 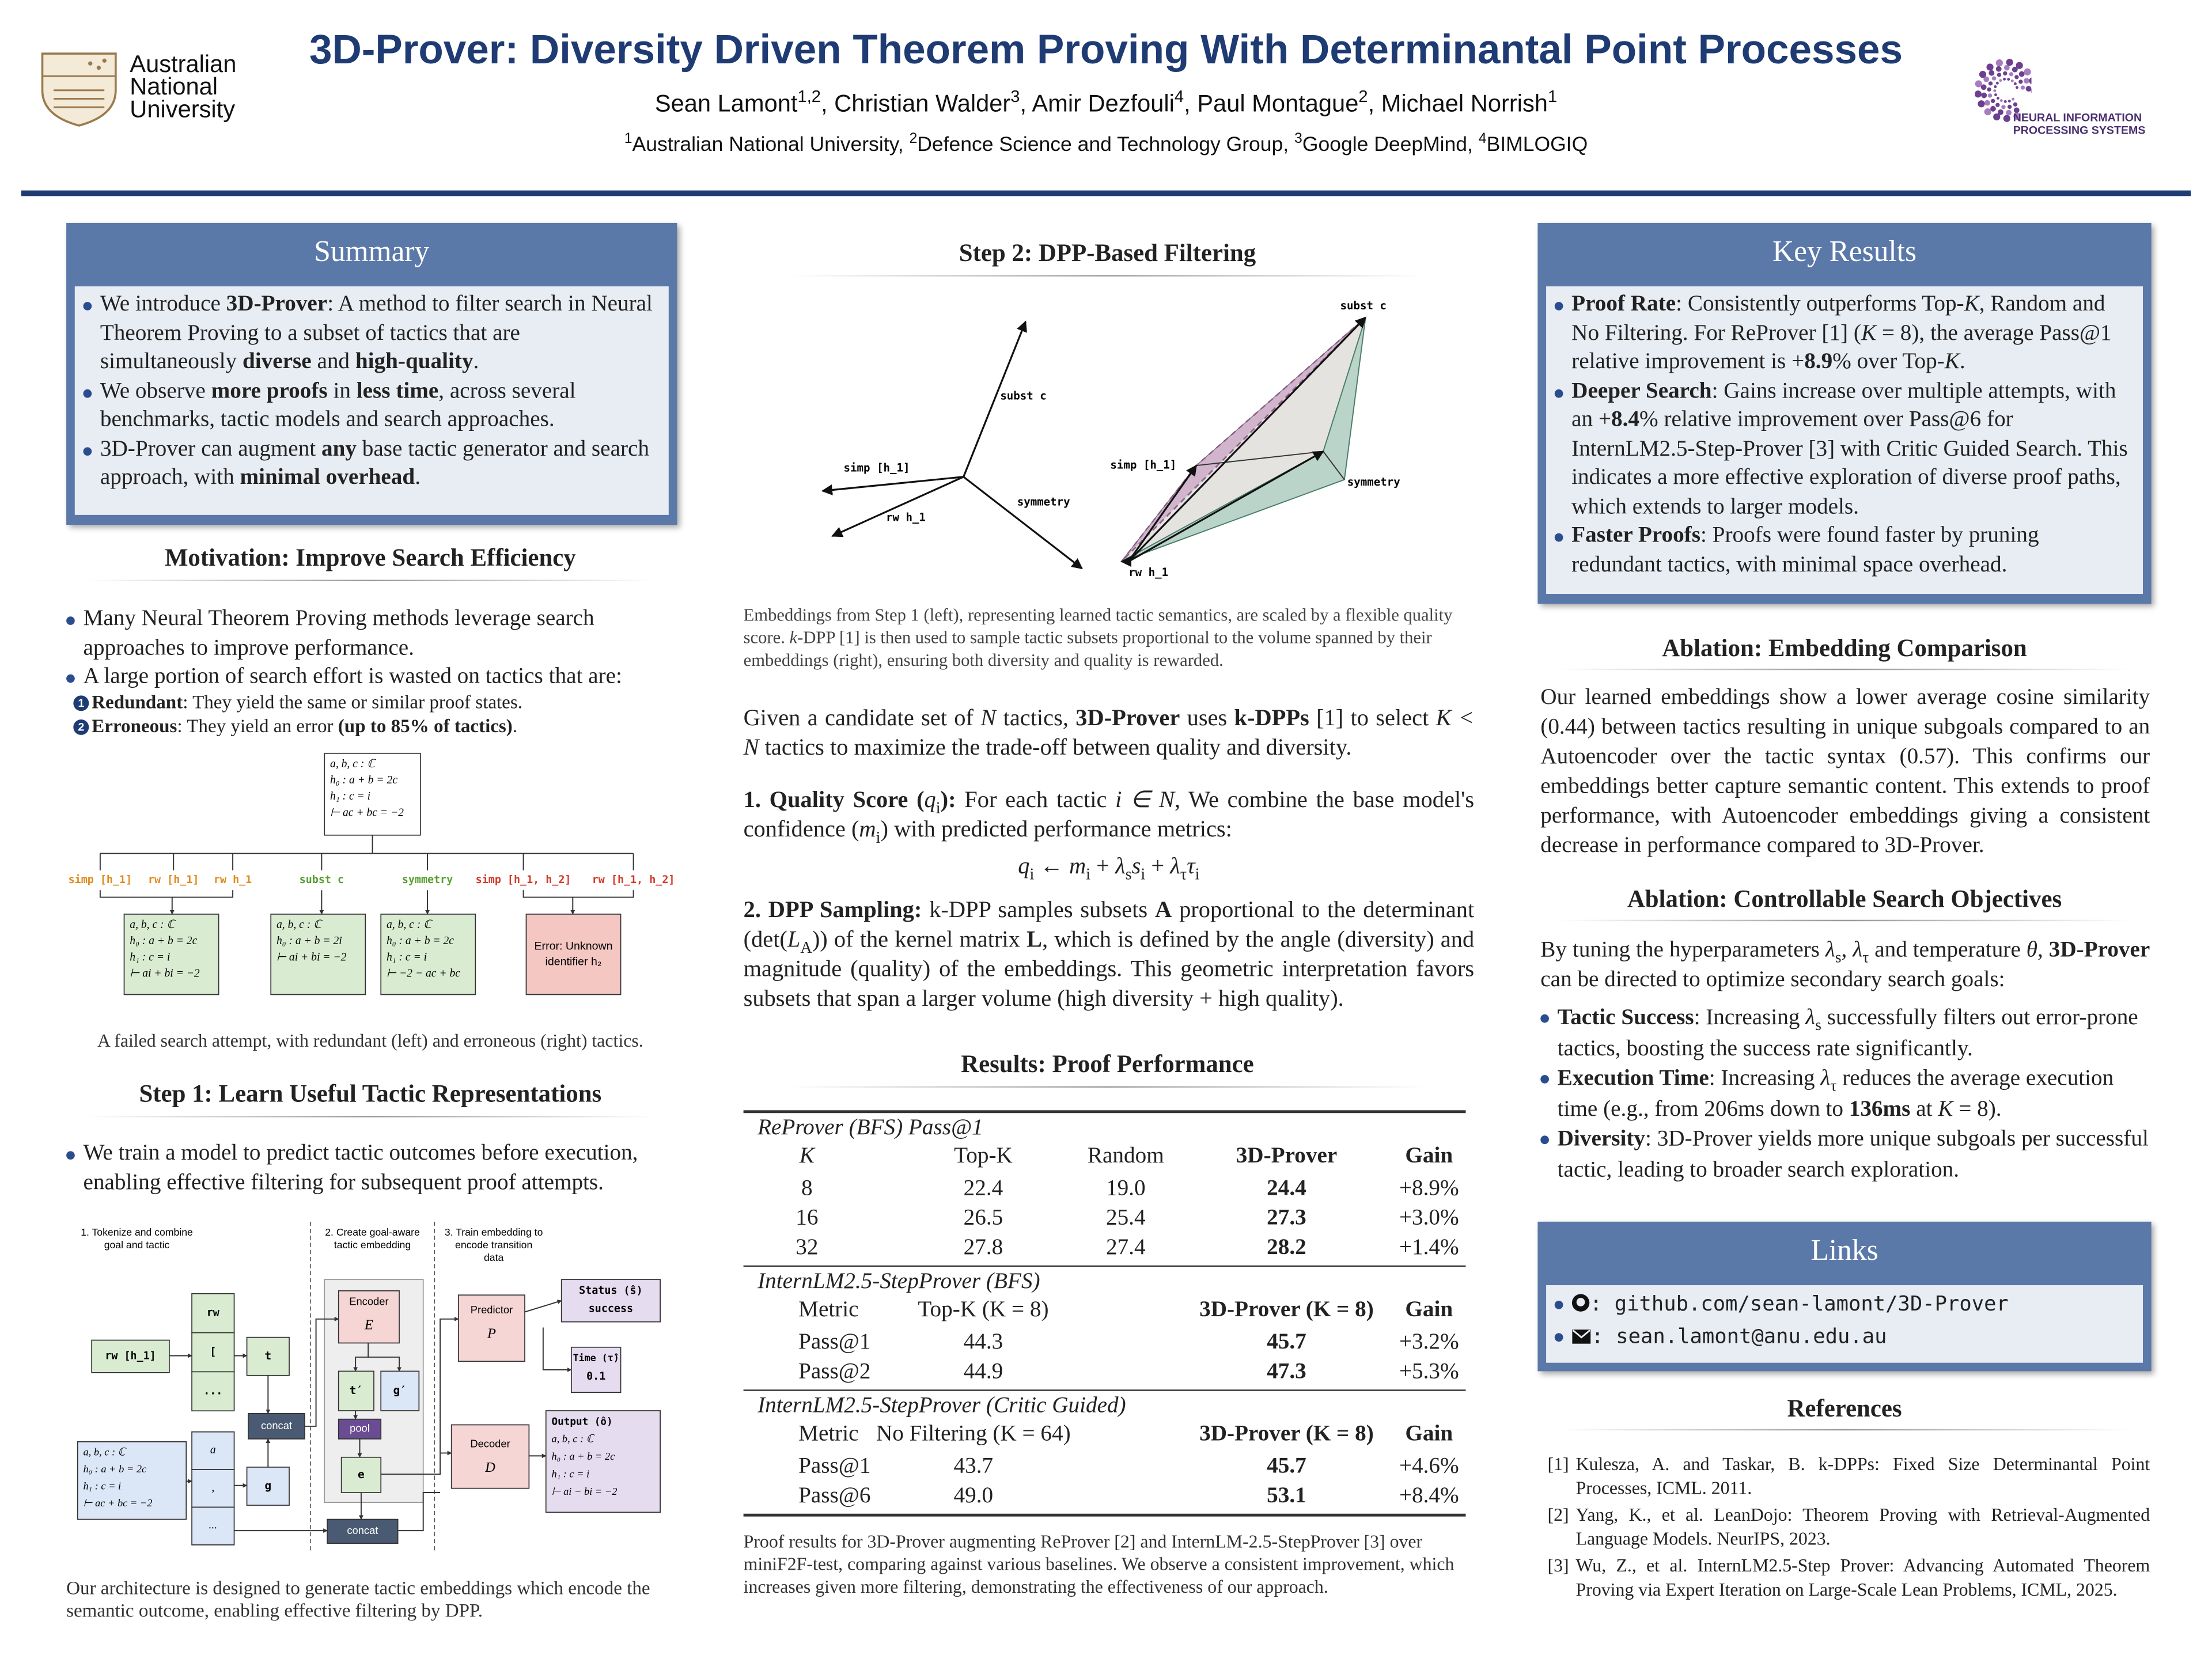 I want to click on embedding-vector, so click(x=1247, y=439).